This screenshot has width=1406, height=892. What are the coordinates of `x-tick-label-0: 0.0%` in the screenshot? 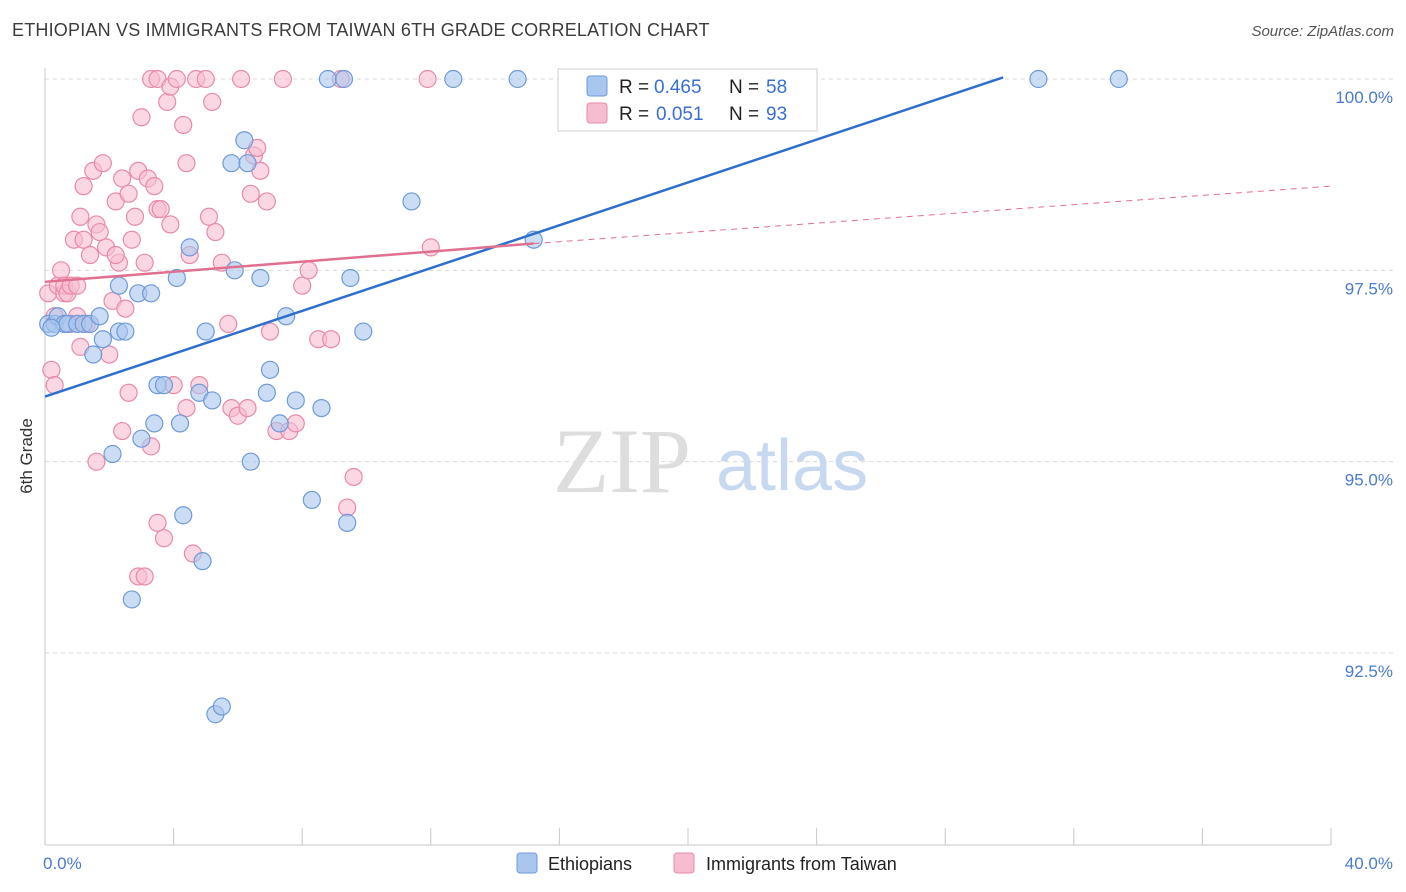 It's located at (62, 863).